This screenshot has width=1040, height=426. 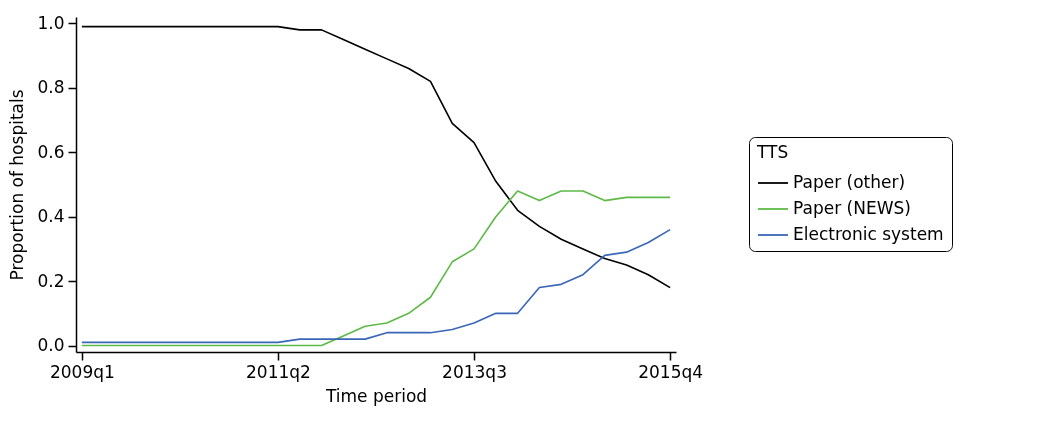 What do you see at coordinates (17, 185) in the screenshot?
I see `y-axis-title: Proportion of hospitals` at bounding box center [17, 185].